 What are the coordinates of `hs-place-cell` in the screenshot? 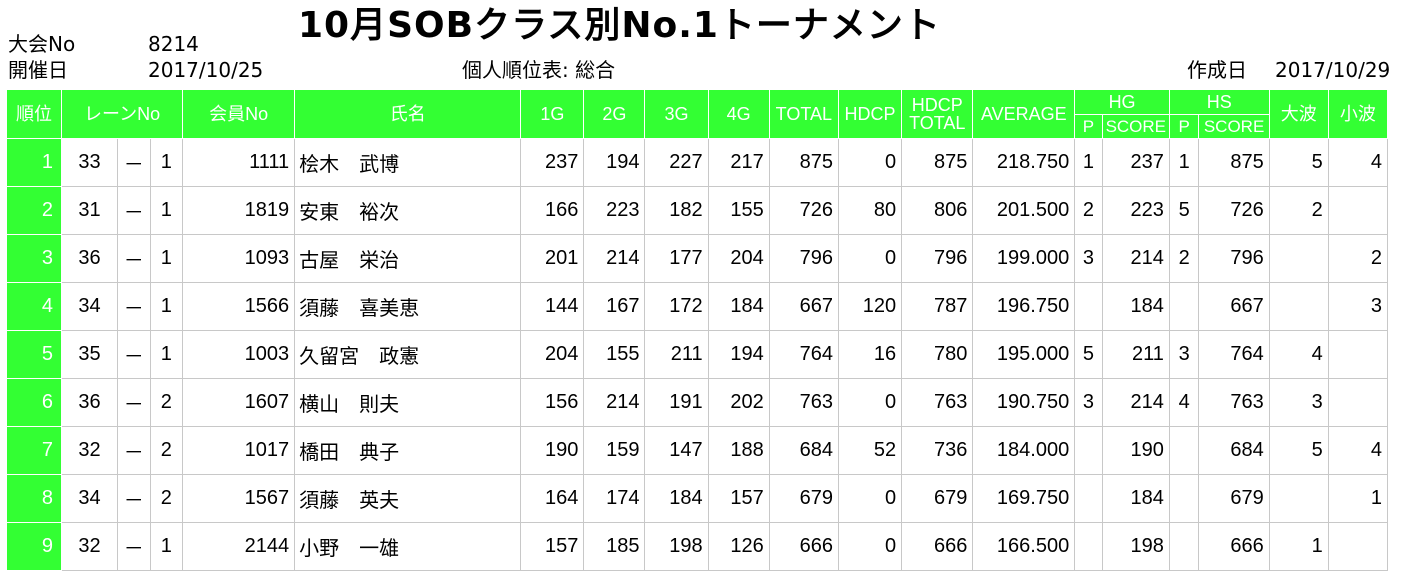 It's located at (1184, 546).